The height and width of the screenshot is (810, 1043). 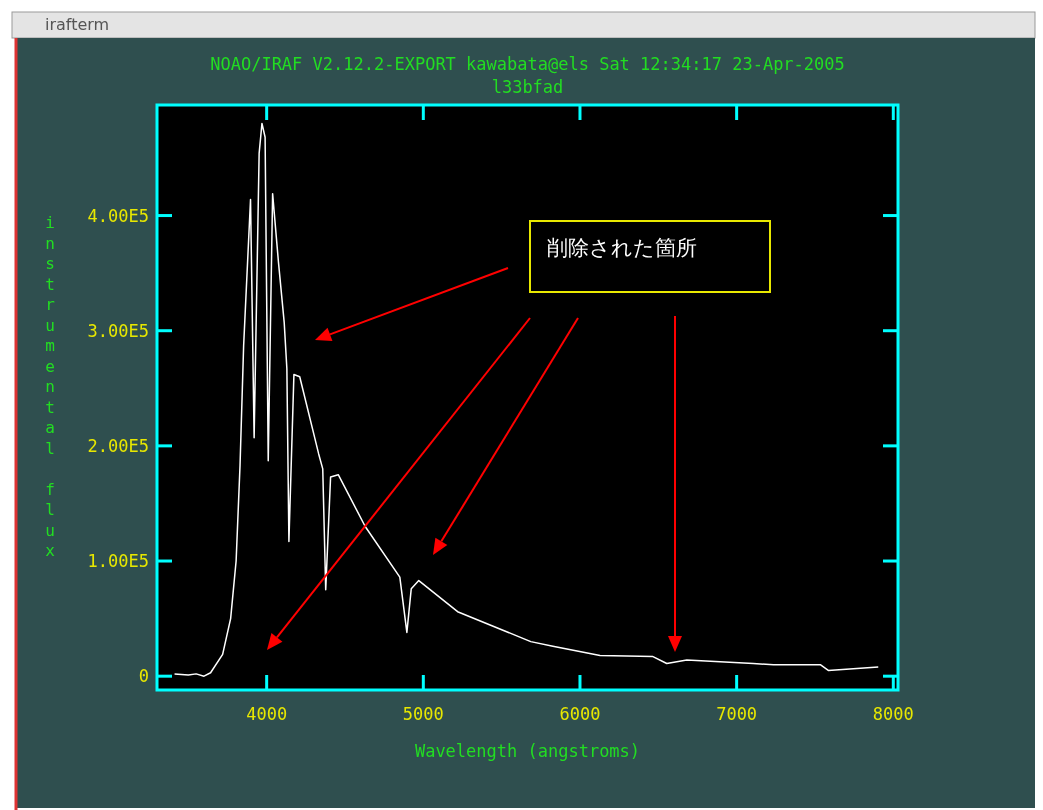 I want to click on x-tick-label: 4000, so click(x=267, y=714).